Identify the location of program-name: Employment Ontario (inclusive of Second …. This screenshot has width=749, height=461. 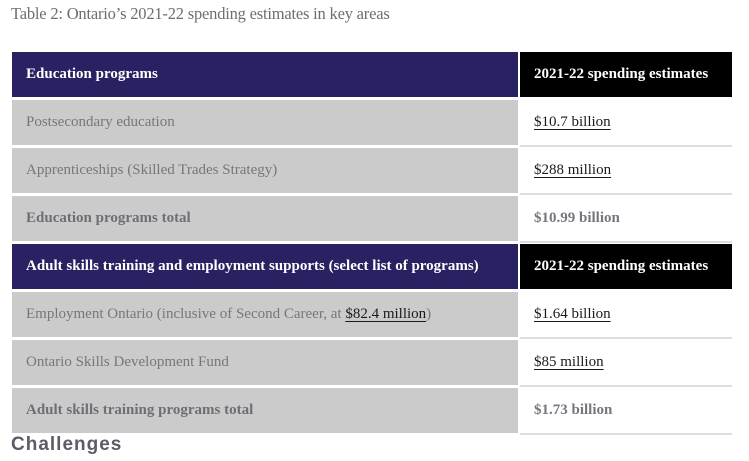
(265, 314).